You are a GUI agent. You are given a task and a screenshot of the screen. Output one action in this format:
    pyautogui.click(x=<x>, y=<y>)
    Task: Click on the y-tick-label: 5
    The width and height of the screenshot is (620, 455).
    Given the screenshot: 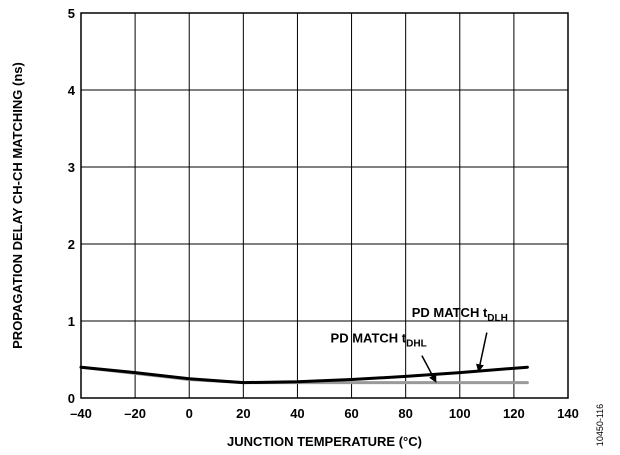 What is the action you would take?
    pyautogui.click(x=71, y=13)
    